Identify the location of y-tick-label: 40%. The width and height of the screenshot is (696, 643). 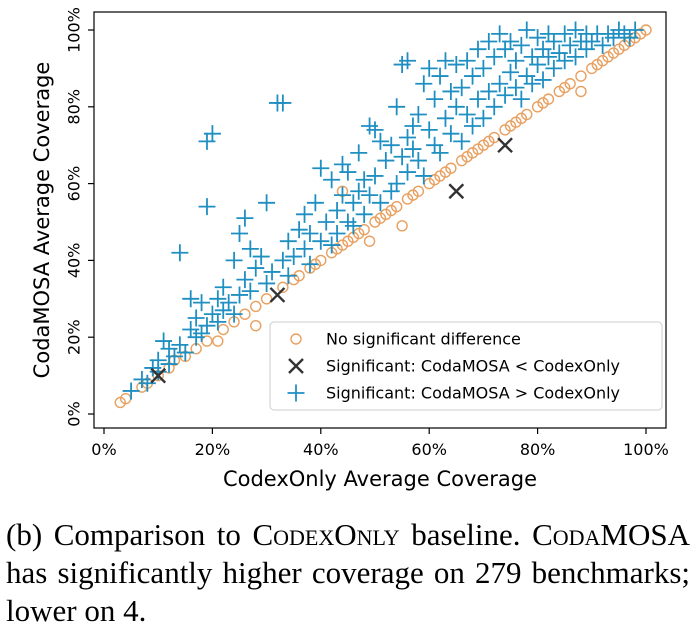
(74, 261).